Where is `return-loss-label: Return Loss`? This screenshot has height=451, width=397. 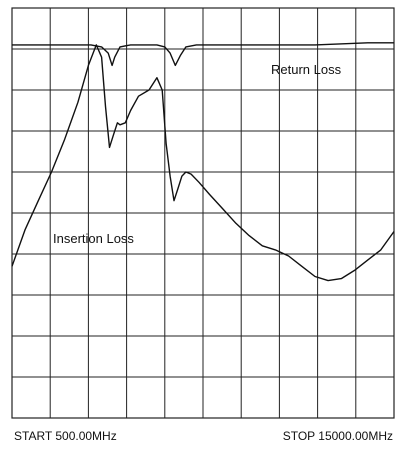
return-loss-label: Return Loss is located at coordinates (306, 69).